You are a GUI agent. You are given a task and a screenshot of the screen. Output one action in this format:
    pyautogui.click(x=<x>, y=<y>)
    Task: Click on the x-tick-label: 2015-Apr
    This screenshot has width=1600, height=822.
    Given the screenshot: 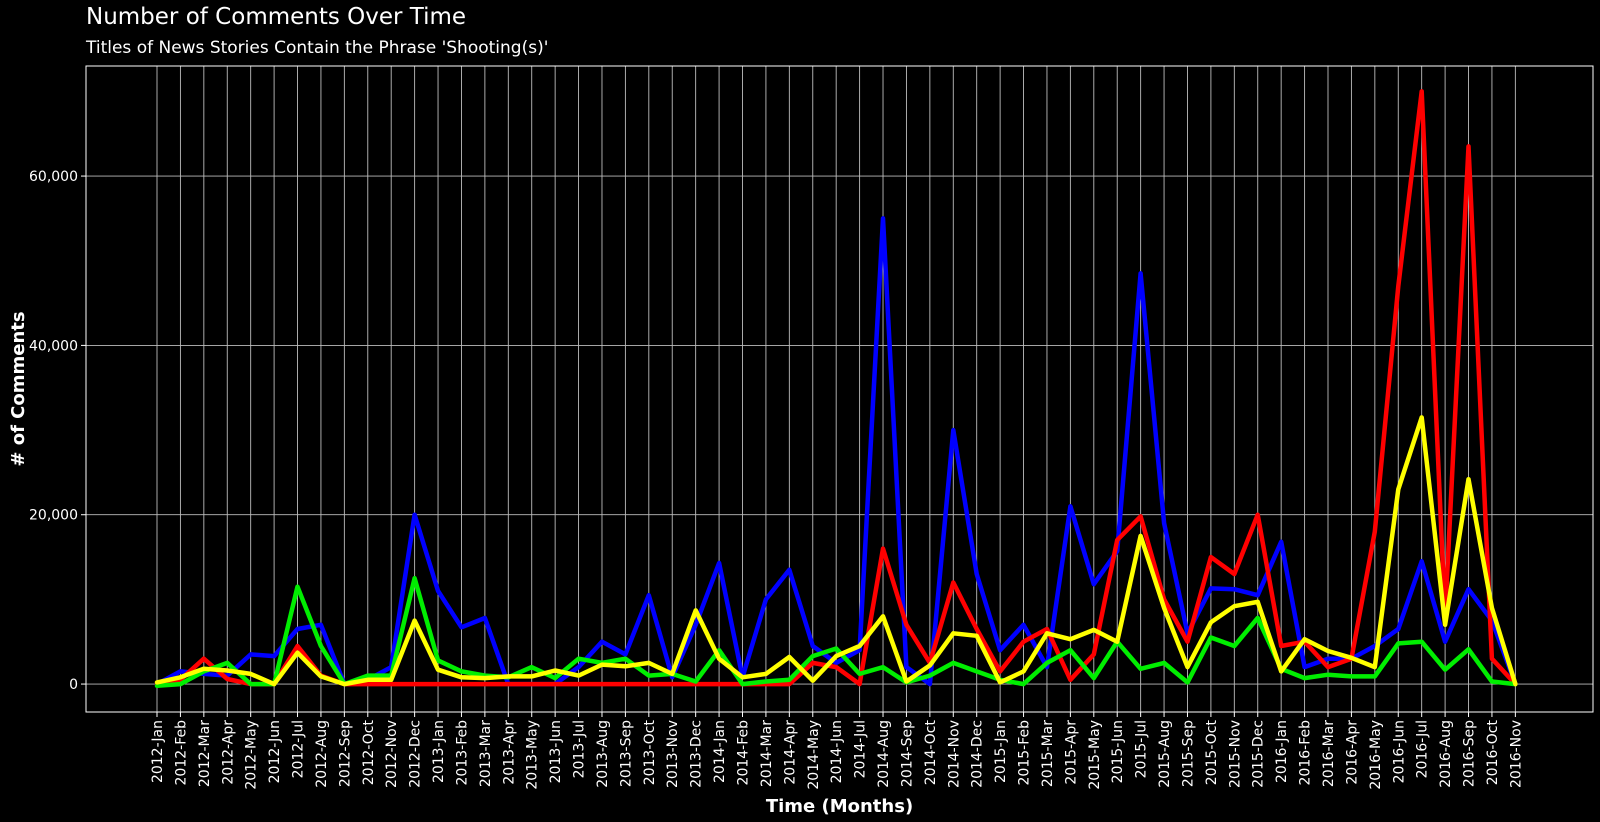 What is the action you would take?
    pyautogui.click(x=1071, y=752)
    